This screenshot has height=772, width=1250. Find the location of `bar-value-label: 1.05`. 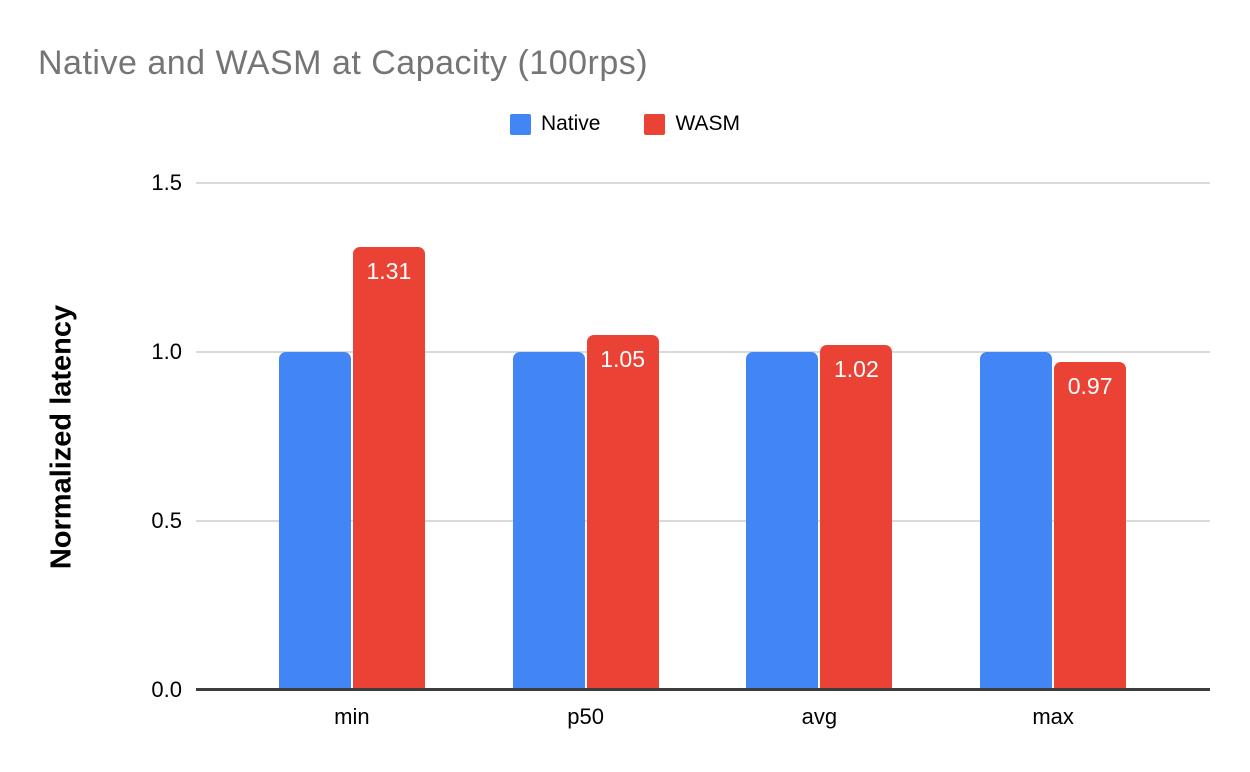

bar-value-label: 1.05 is located at coordinates (622, 359).